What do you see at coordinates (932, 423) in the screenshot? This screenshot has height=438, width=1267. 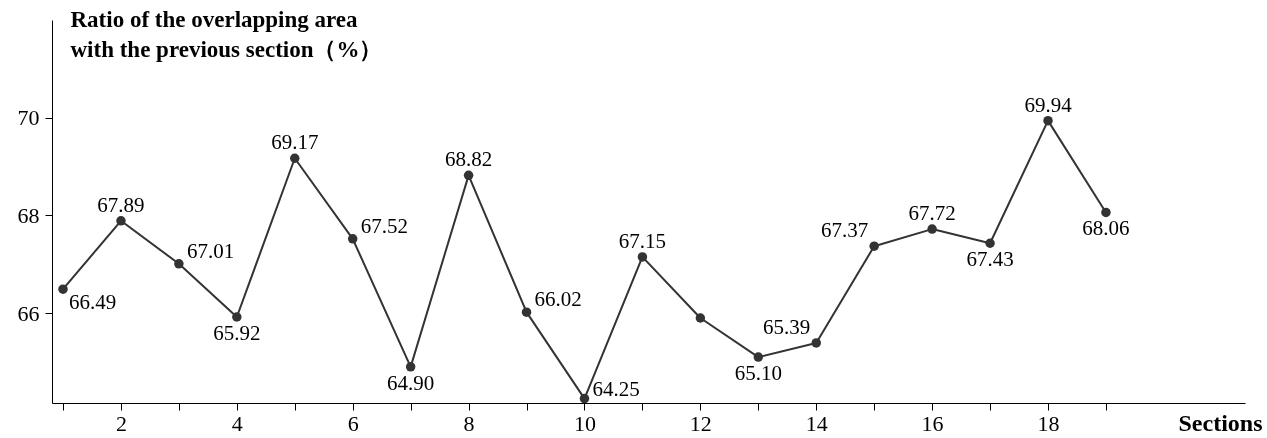 I see `x-tick-label: 16` at bounding box center [932, 423].